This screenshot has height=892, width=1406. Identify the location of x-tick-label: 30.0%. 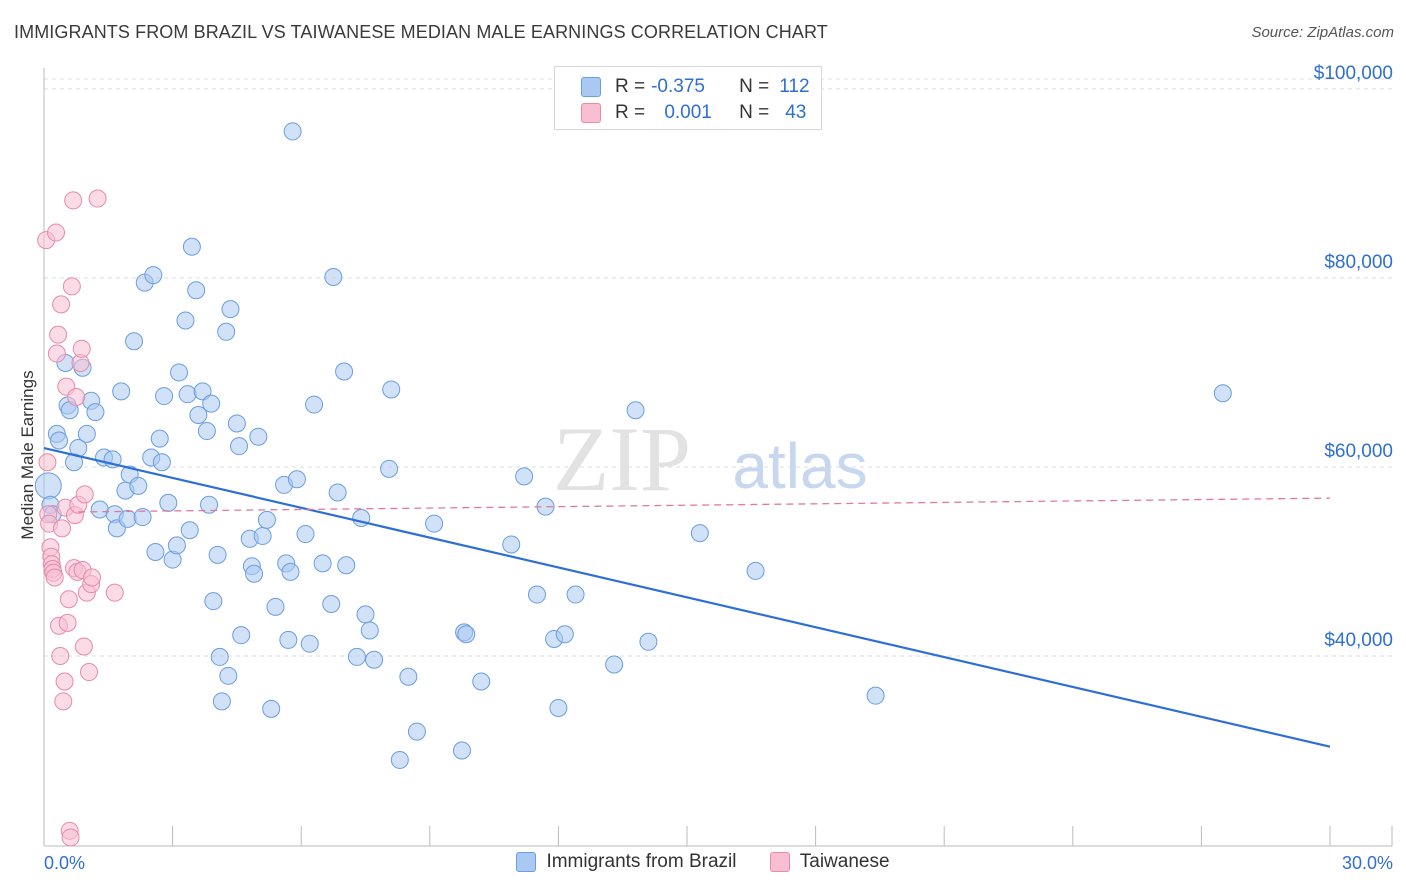
(1367, 863).